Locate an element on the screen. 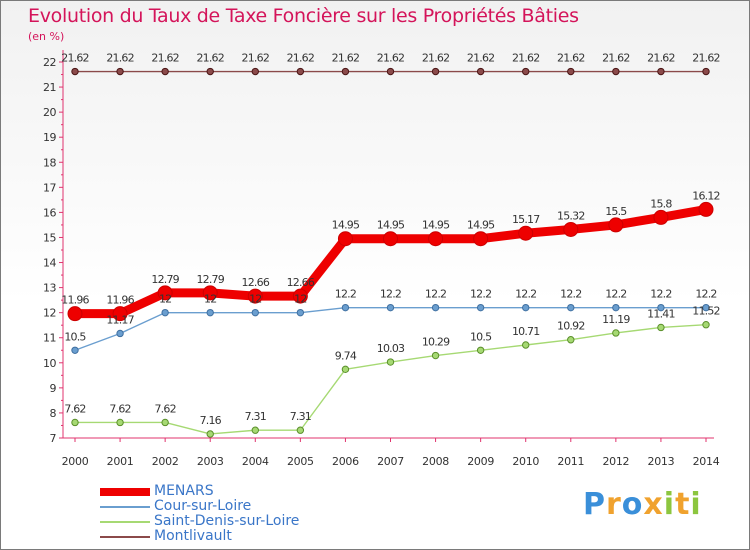  legend-label: Montlivault is located at coordinates (193, 536).